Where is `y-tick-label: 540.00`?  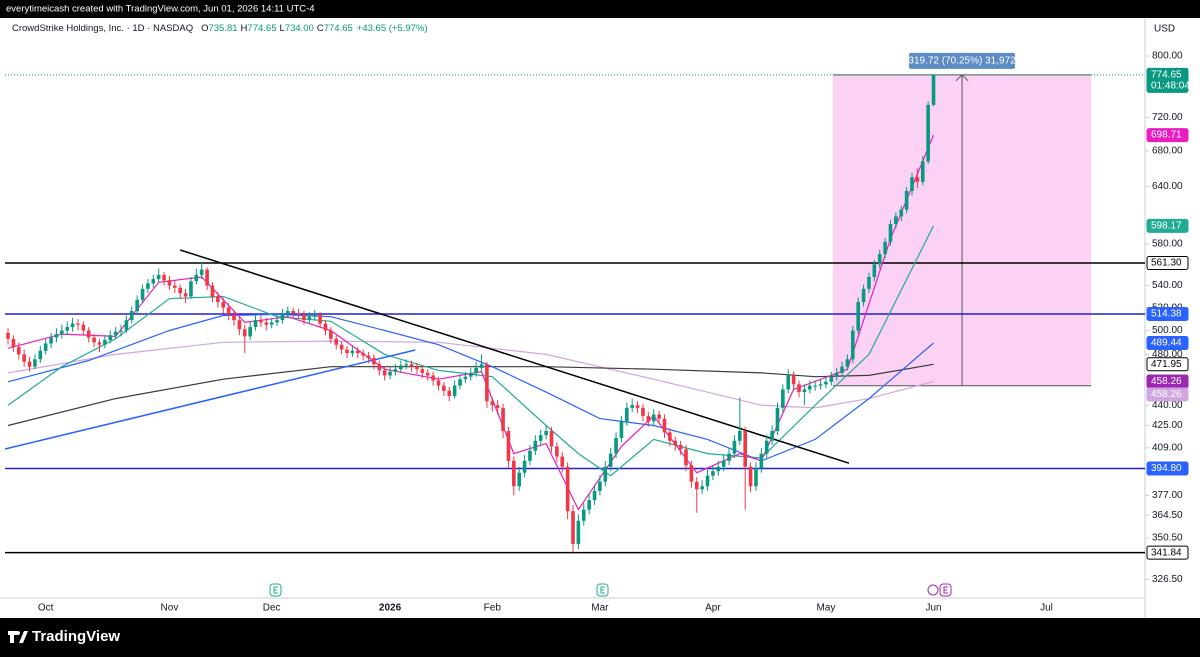 y-tick-label: 540.00 is located at coordinates (1167, 285).